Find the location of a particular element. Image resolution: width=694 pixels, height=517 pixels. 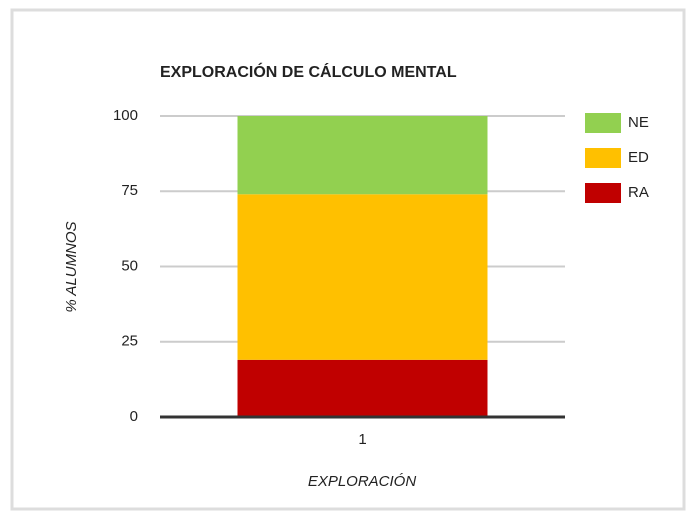

x-tick-label: 1 is located at coordinates (362, 439).